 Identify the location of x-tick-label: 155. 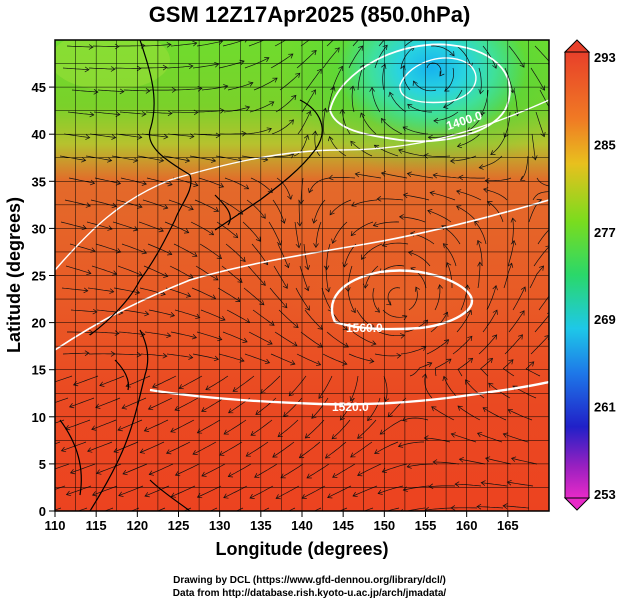
(426, 525).